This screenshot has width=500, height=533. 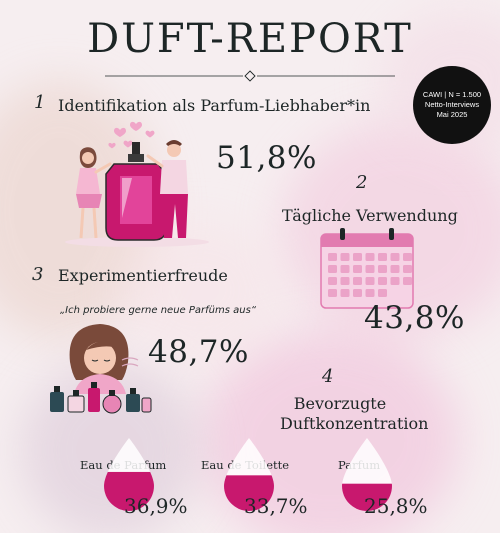 What do you see at coordinates (414, 318) in the screenshot?
I see `section-2-value: 43,8%` at bounding box center [414, 318].